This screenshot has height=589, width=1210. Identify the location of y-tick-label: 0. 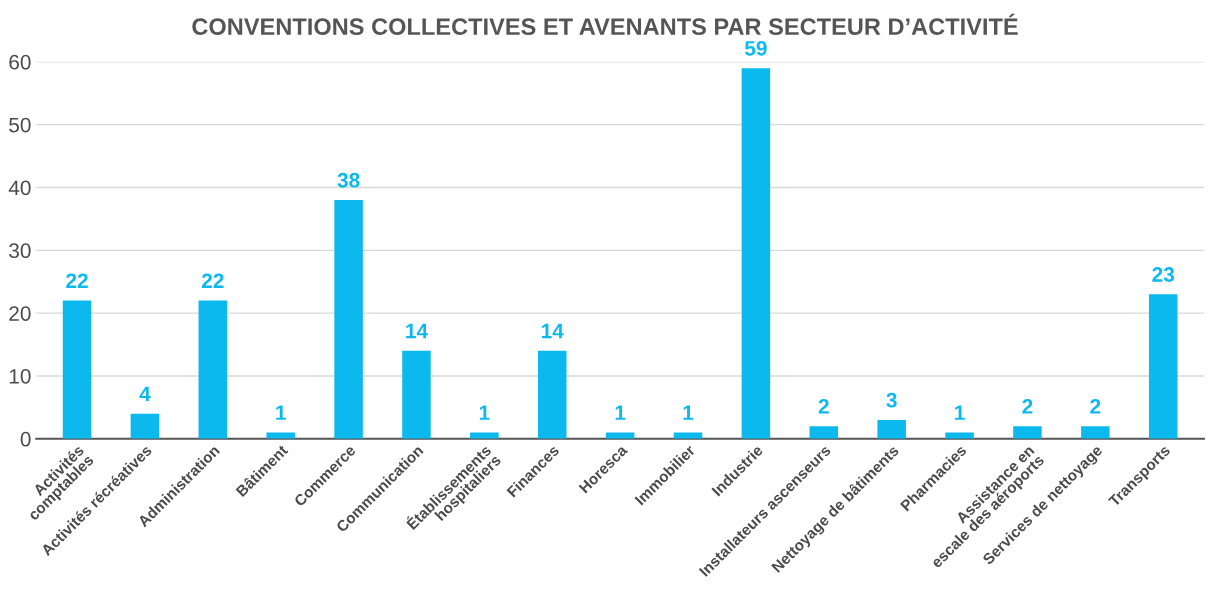
(25, 439).